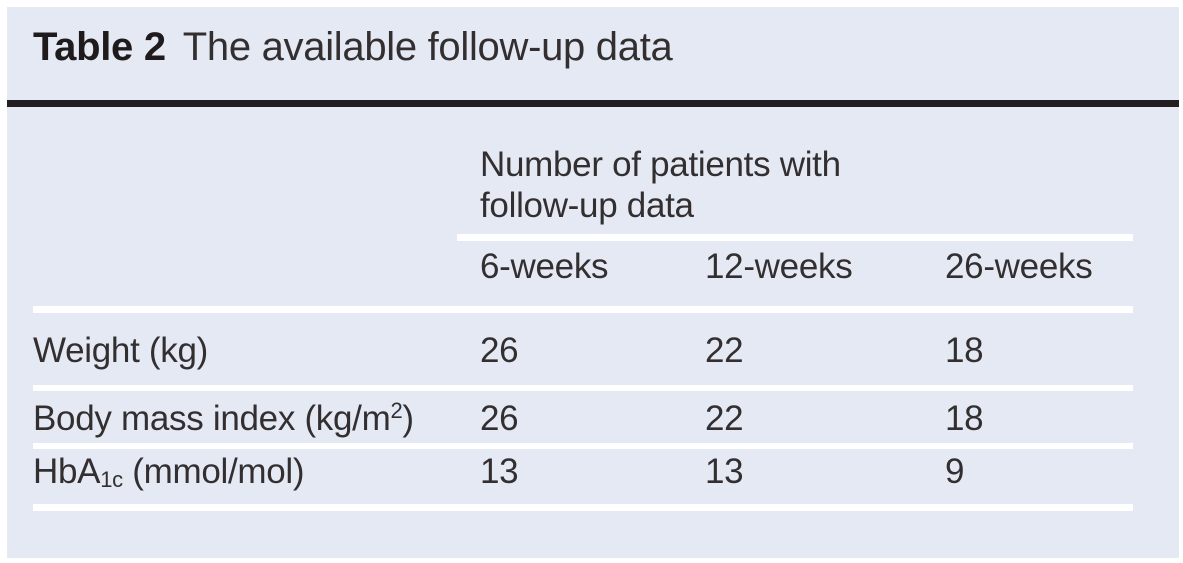  What do you see at coordinates (964, 418) in the screenshot?
I see `bmi-26-weeks-value: 18` at bounding box center [964, 418].